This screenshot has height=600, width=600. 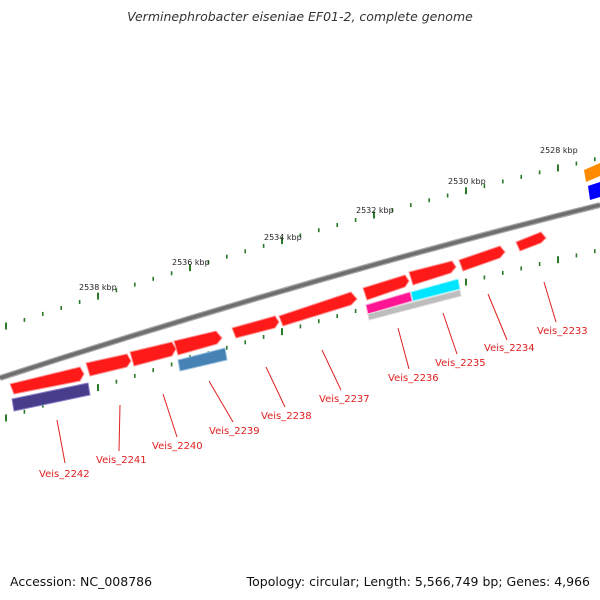 I want to click on gene-label-2242: Veis_2242, so click(x=64, y=474).